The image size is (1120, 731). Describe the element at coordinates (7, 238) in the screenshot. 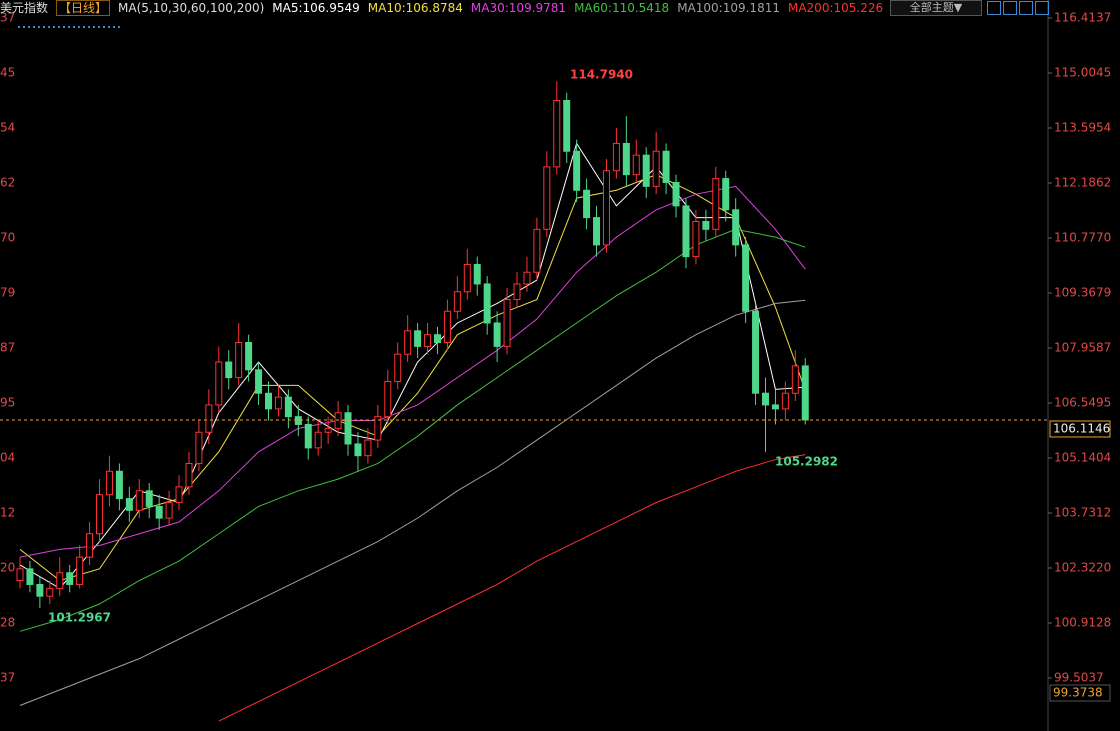

I see `left-tick-label: 70` at that location.